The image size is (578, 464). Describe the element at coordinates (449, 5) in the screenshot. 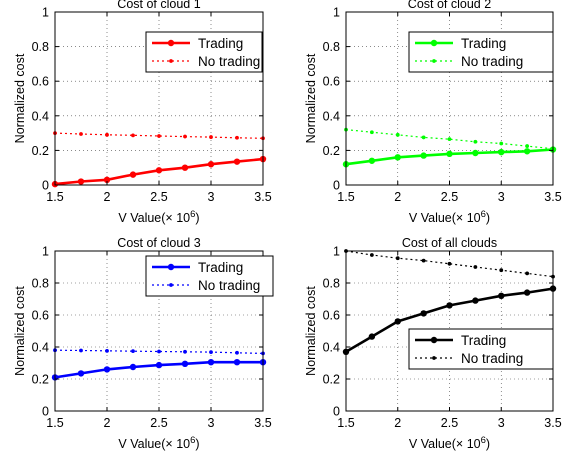

I see `chart-title: Cost of cloud 2` at that location.